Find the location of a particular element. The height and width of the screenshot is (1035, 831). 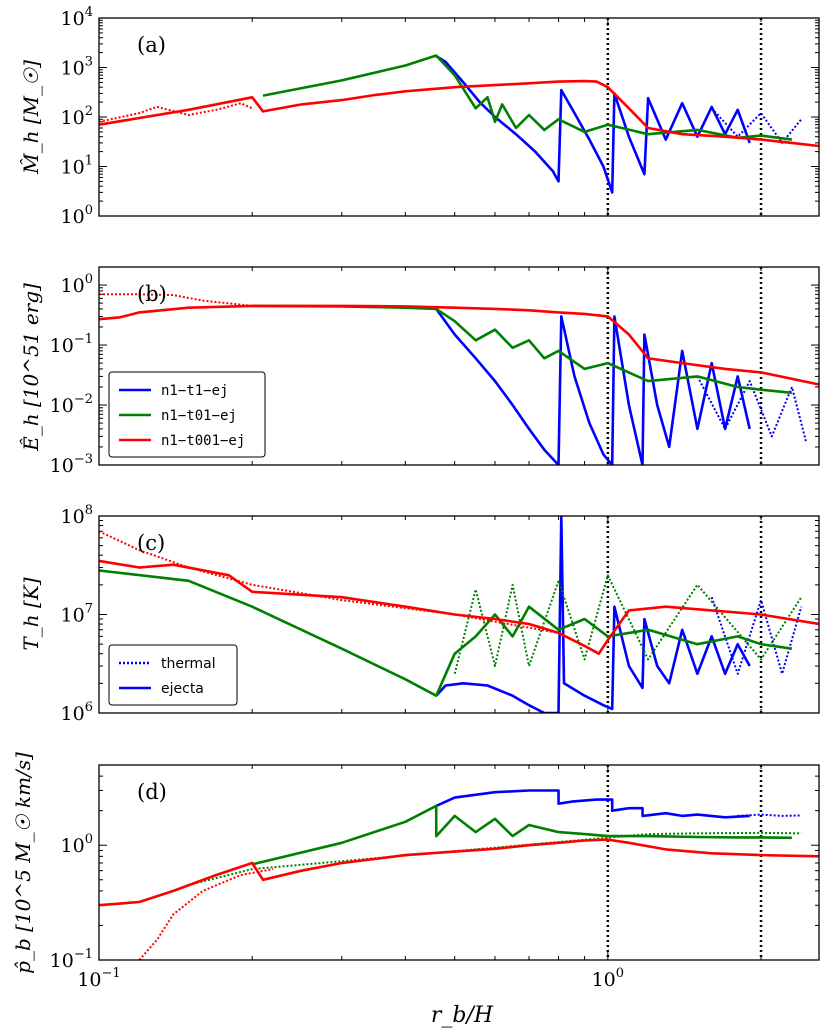

ylabel-b: Ê_h [10^51 erg] is located at coordinates (31, 367).